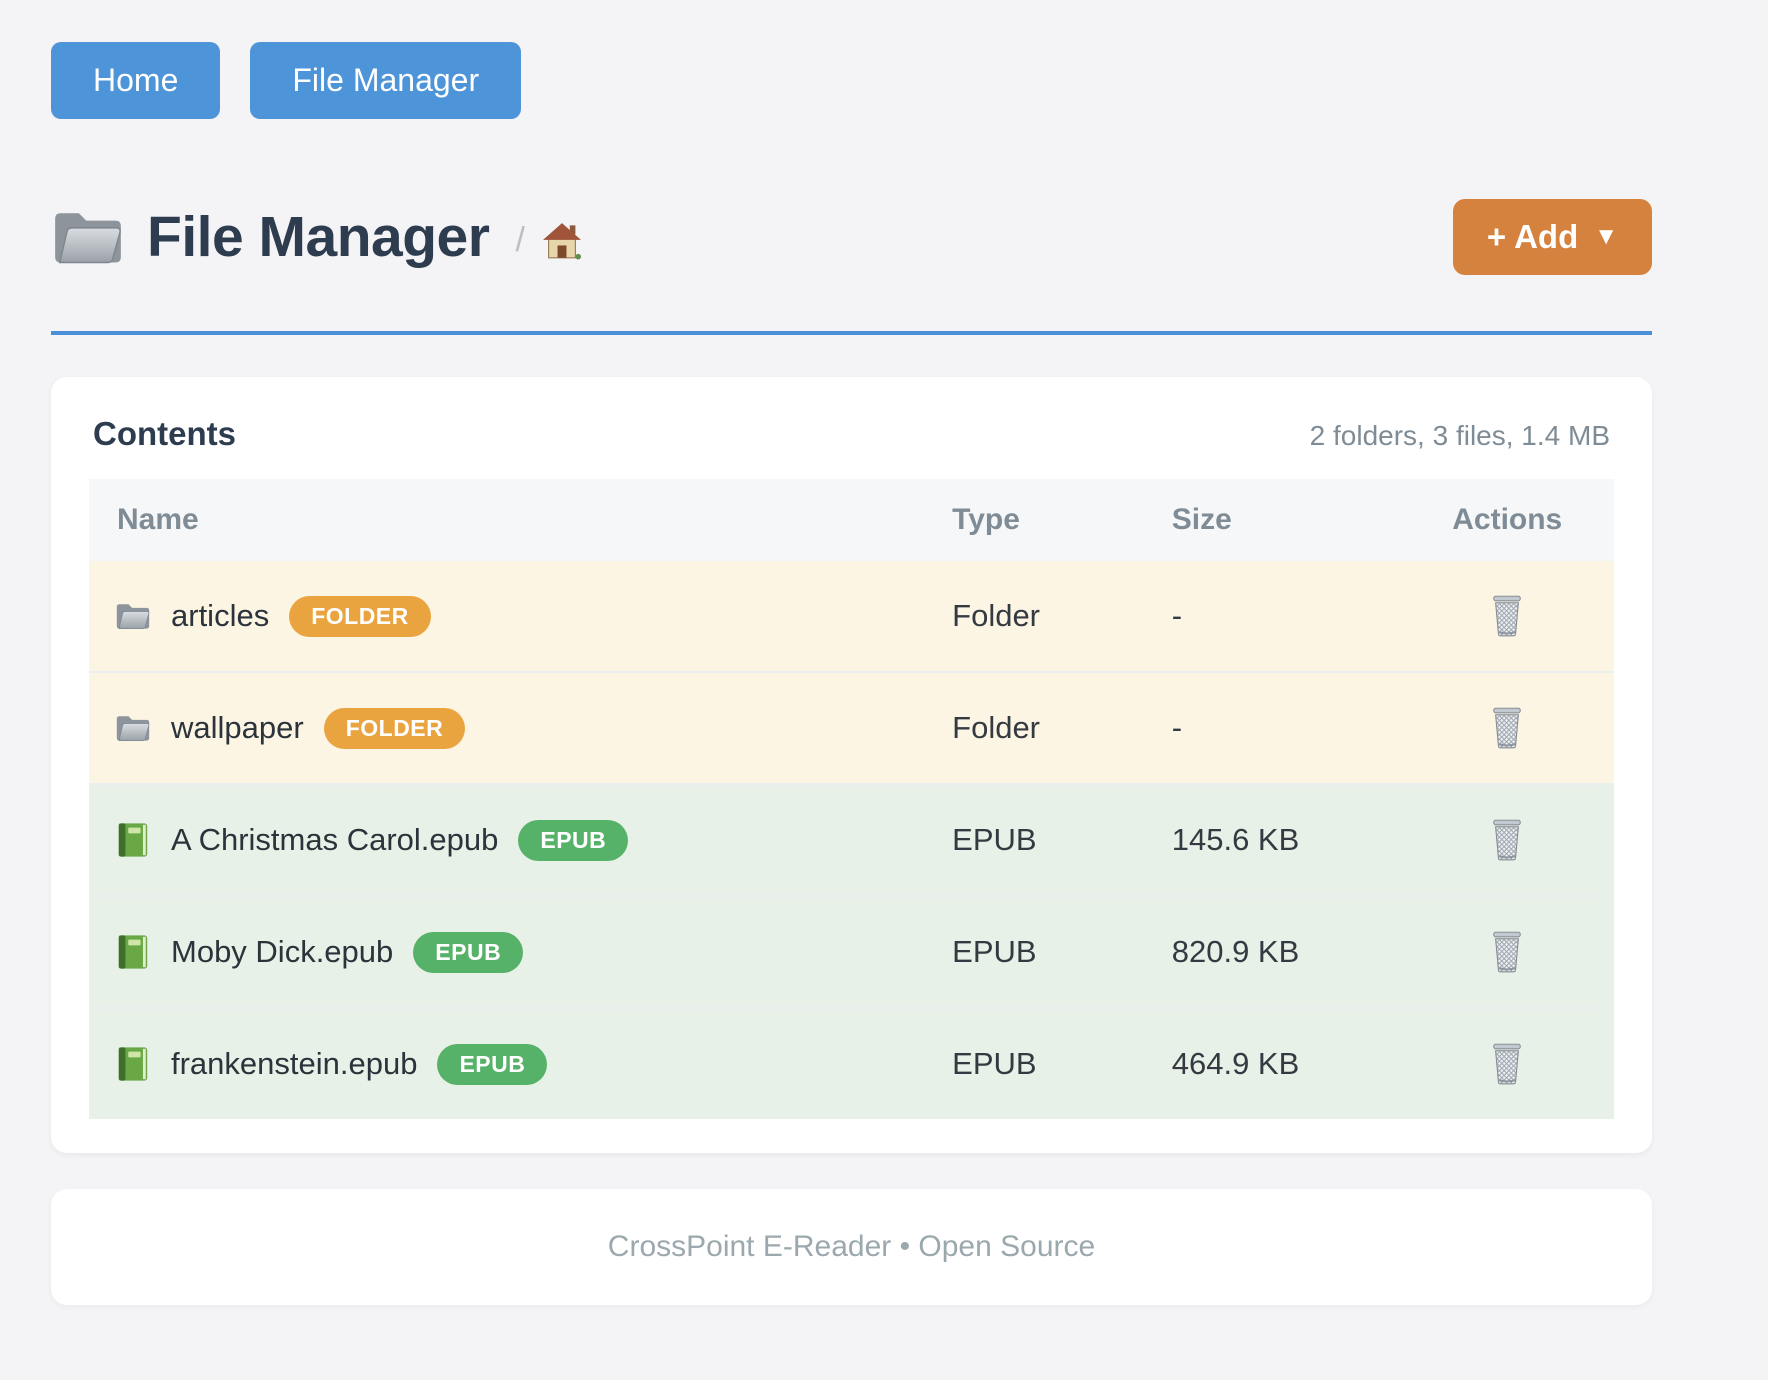 This screenshot has height=1380, width=1768. Describe the element at coordinates (1532, 236) in the screenshot. I see `add-button-label: + Add` at that location.